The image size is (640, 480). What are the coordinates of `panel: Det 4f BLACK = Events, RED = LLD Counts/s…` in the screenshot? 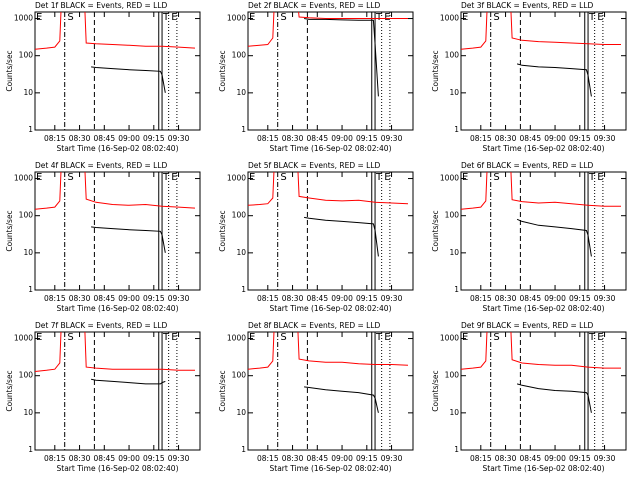 It's located at (103, 237).